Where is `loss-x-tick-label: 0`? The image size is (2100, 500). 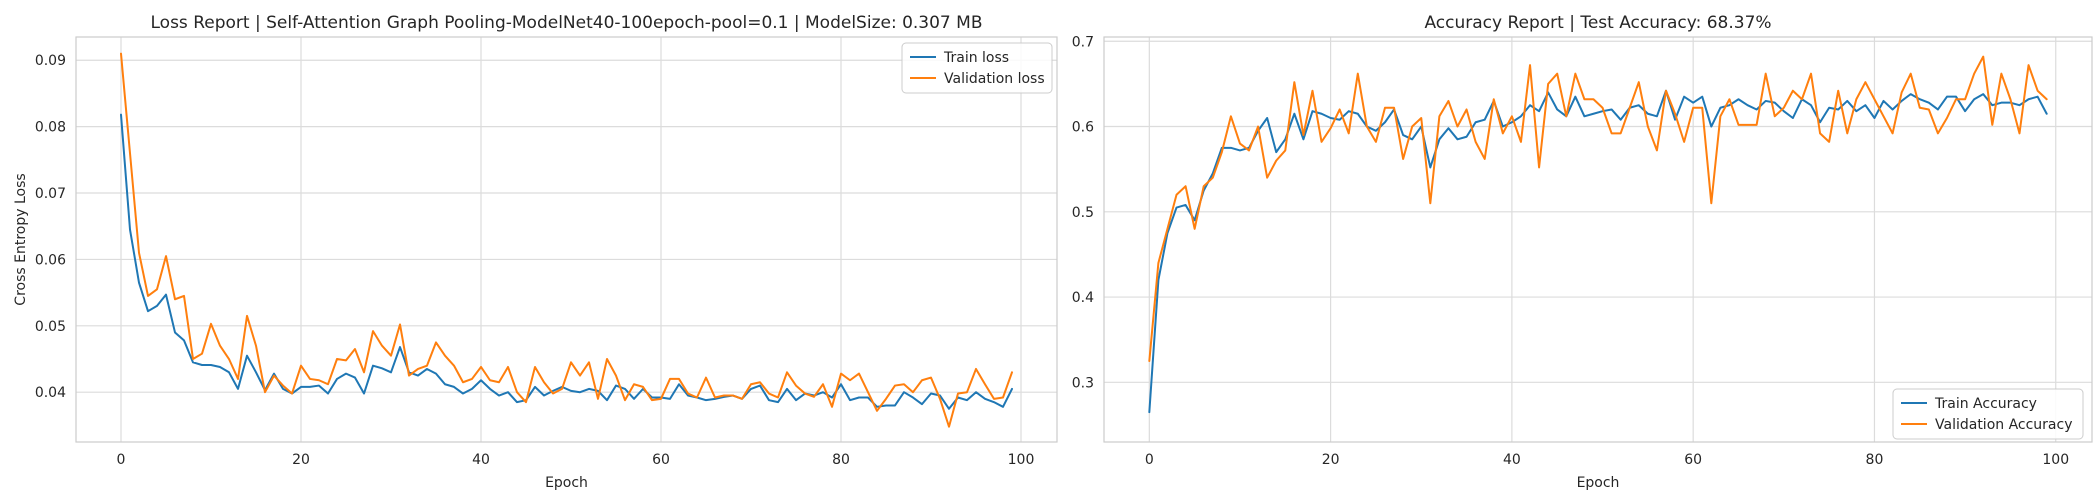 loss-x-tick-label: 0 is located at coordinates (121, 460).